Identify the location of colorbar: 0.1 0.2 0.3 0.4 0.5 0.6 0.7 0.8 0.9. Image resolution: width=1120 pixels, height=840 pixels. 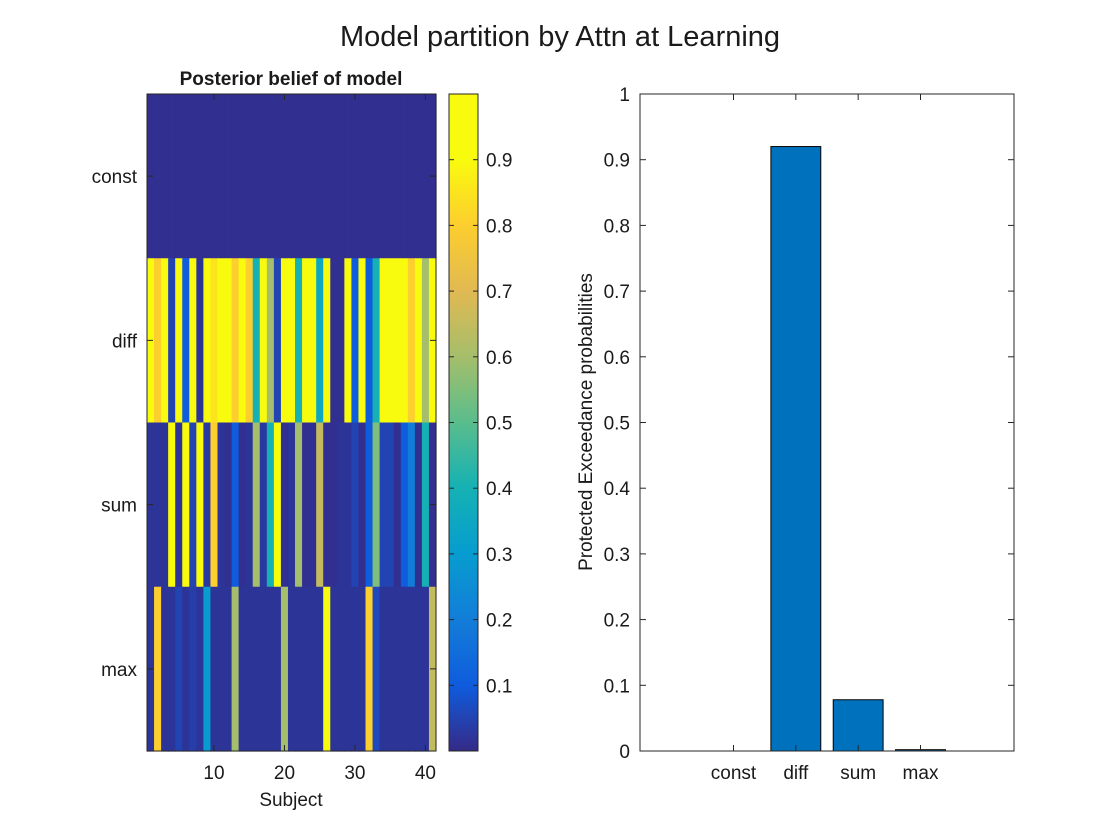
(480, 422).